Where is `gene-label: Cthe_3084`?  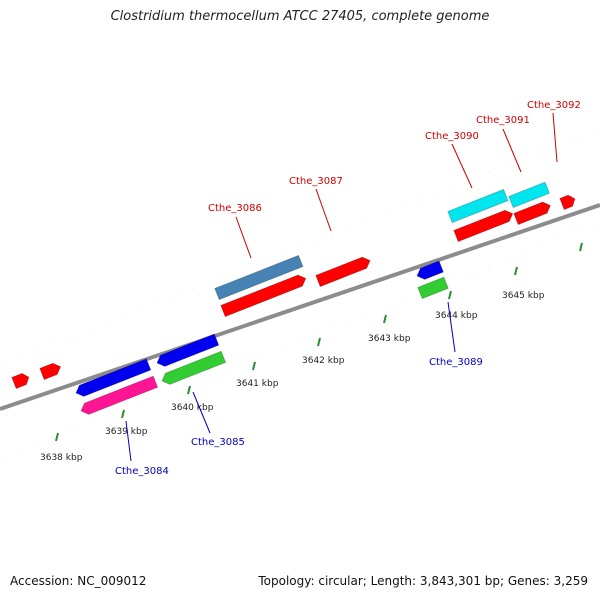 gene-label: Cthe_3084 is located at coordinates (142, 471).